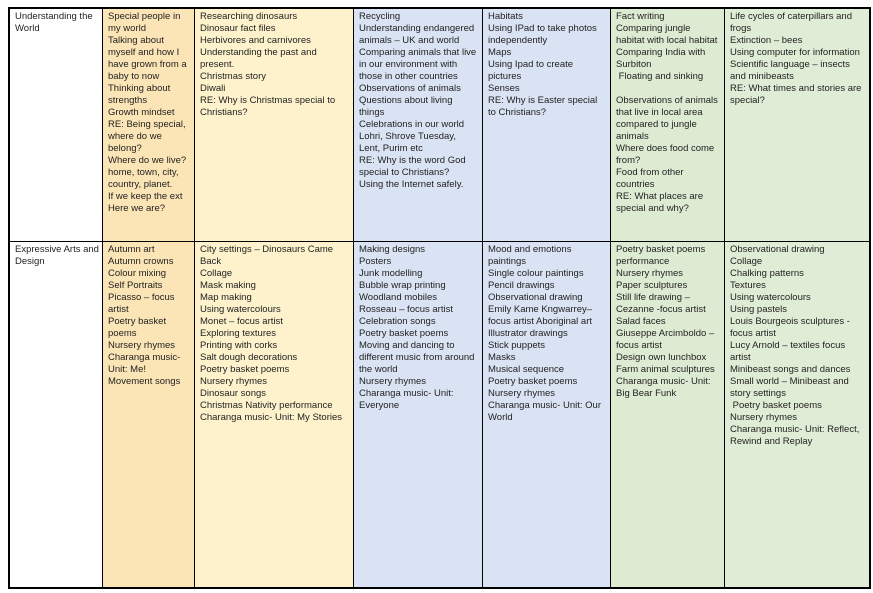  I want to click on cell-line: Understanding the past and present., so click(260, 58).